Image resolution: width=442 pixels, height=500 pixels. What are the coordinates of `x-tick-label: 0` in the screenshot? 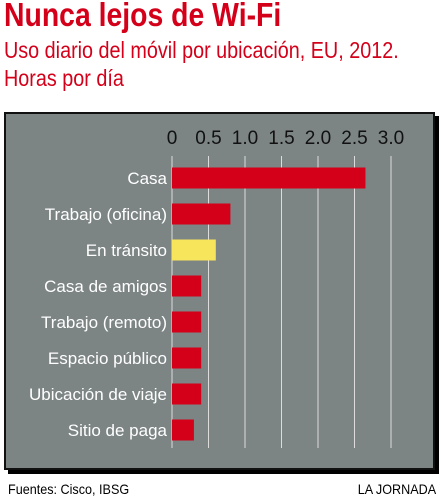 It's located at (172, 138).